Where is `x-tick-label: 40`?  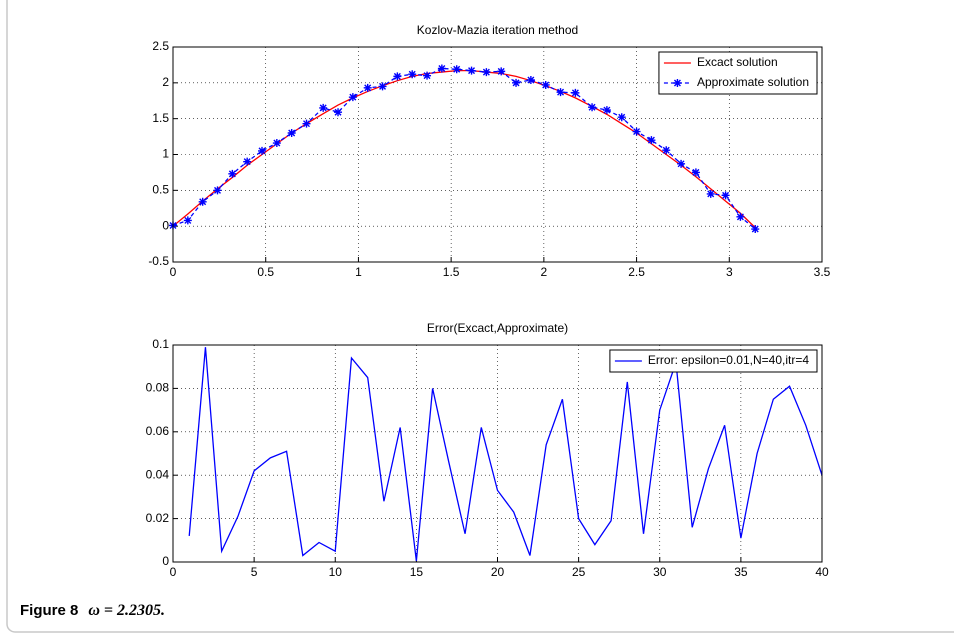
x-tick-label: 40 is located at coordinates (822, 572).